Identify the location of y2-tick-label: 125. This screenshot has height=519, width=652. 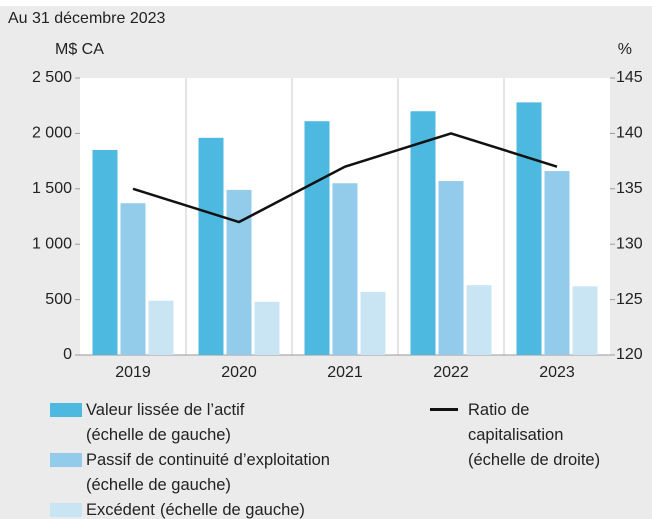
(629, 299).